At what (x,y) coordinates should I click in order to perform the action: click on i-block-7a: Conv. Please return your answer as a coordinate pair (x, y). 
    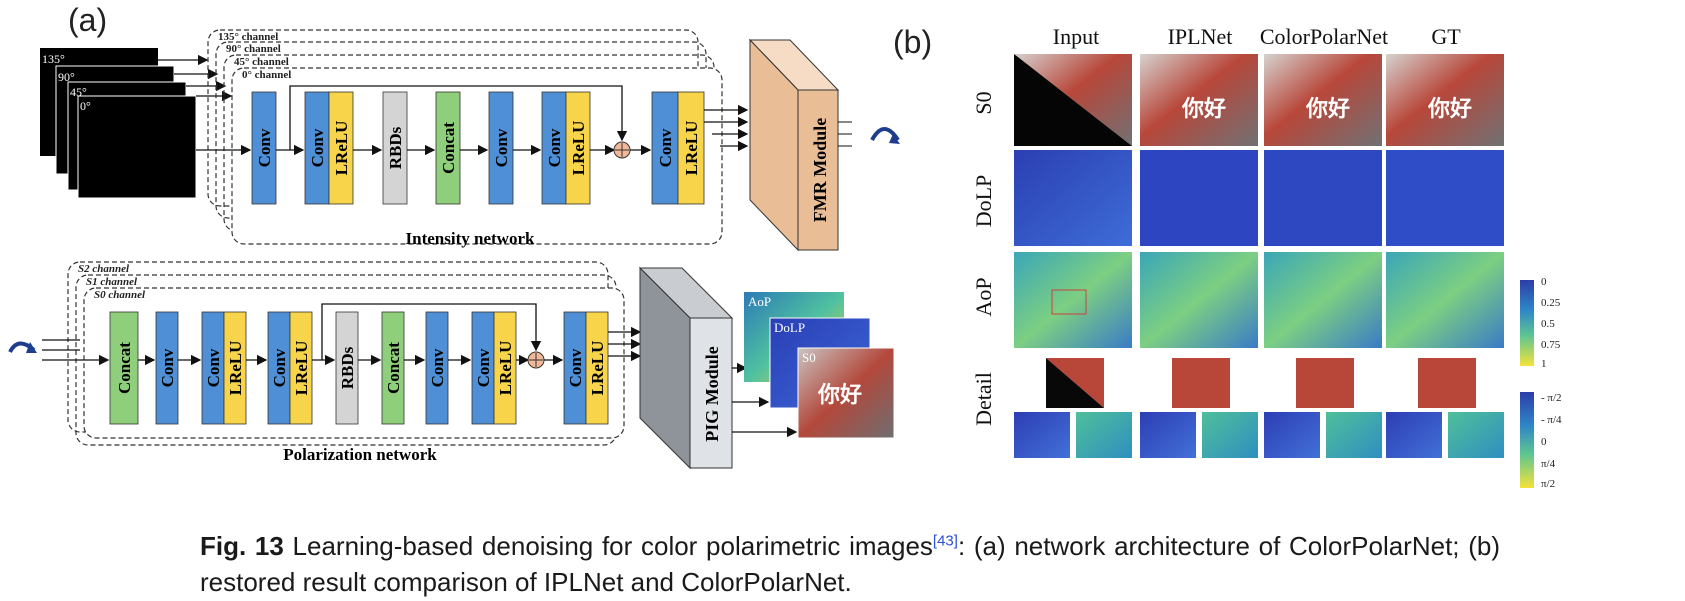
    Looking at the image, I should click on (665, 147).